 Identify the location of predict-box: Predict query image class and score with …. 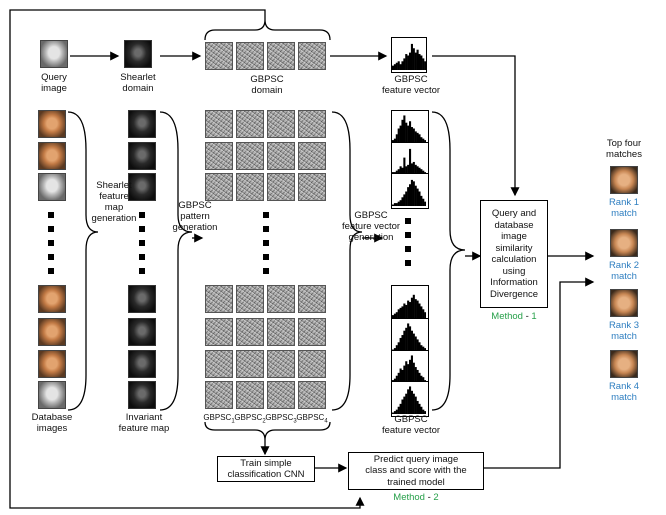
(416, 471).